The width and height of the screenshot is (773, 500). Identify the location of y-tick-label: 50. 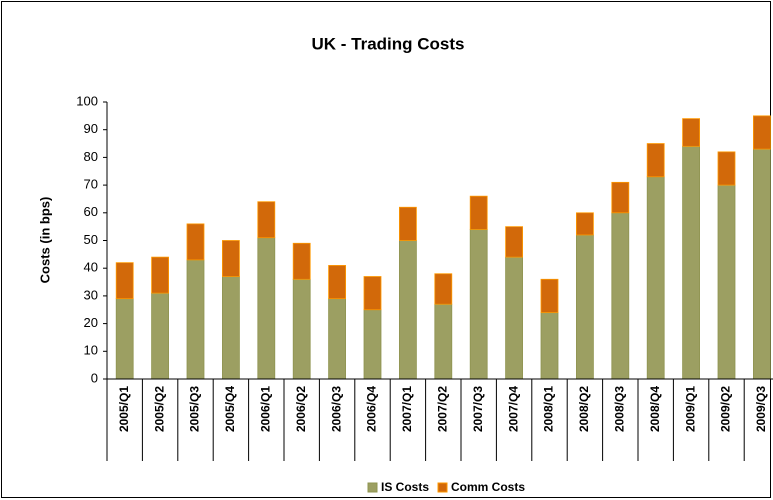
(91, 239).